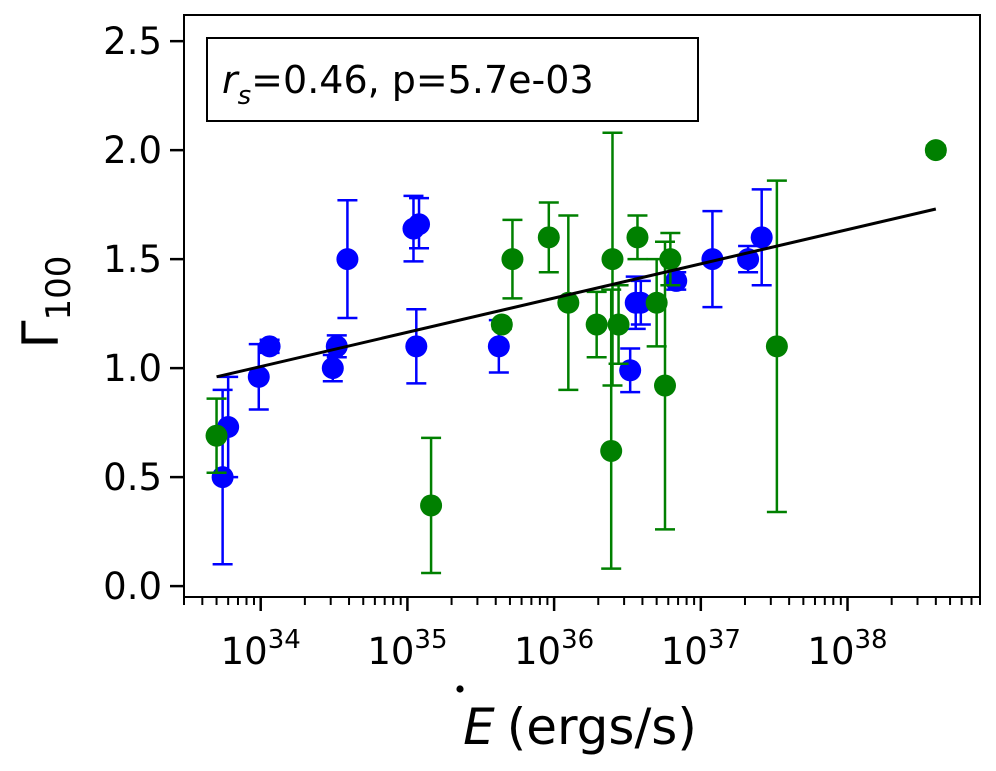  Describe the element at coordinates (460, 689) in the screenshot. I see `x-axis-dot-accent` at that location.